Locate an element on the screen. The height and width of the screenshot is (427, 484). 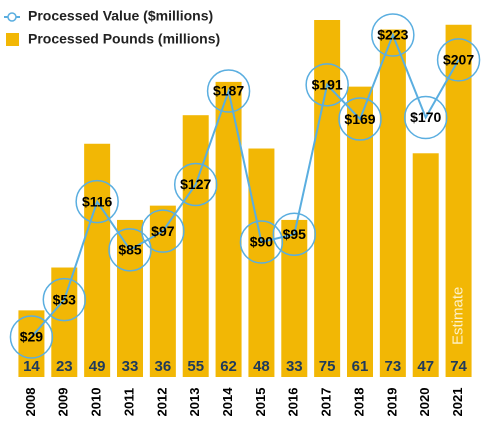
legend-label: Processed Value ($millions) is located at coordinates (120, 16).